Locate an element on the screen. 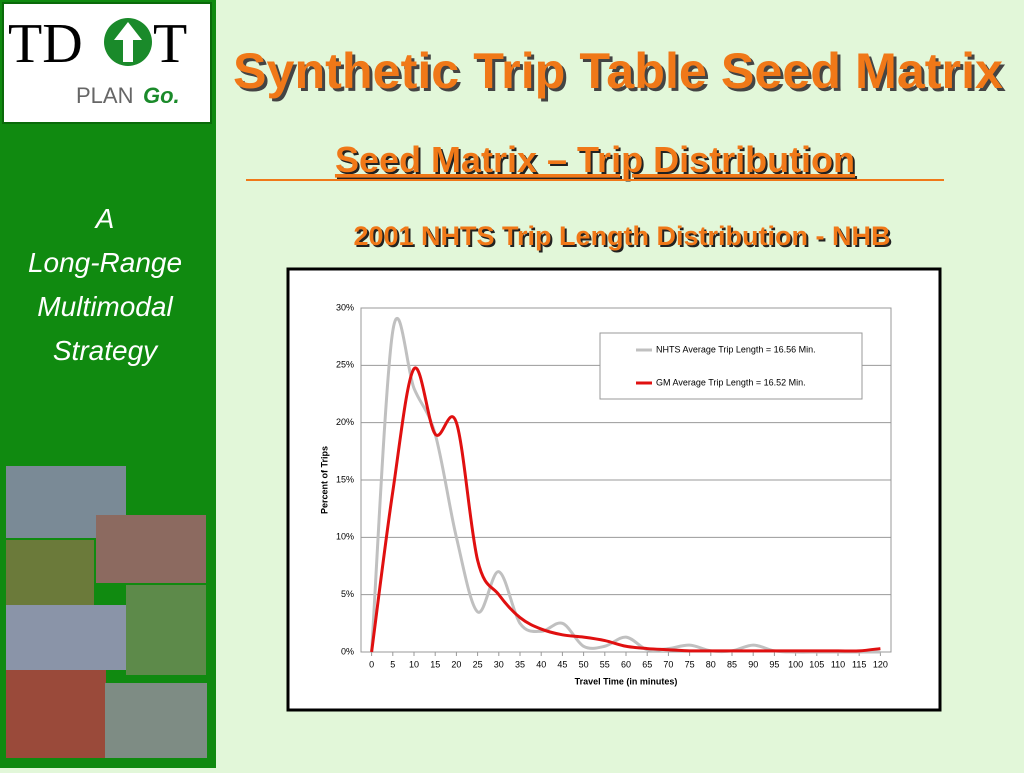  x-tick-label: 100 is located at coordinates (795, 664).